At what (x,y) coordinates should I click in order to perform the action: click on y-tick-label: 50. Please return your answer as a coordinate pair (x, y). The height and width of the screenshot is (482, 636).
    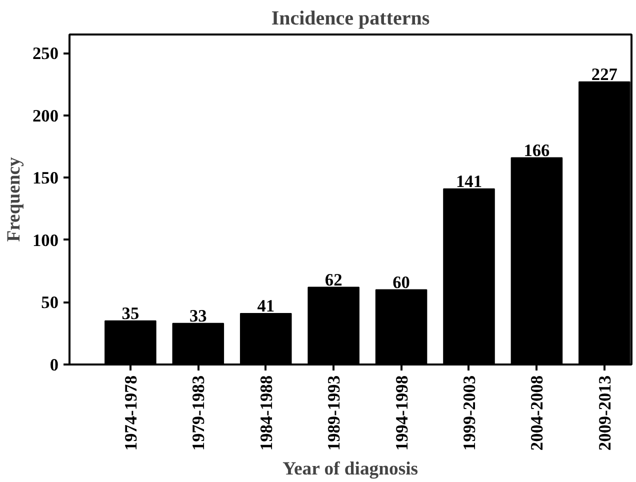
    Looking at the image, I should click on (49, 302).